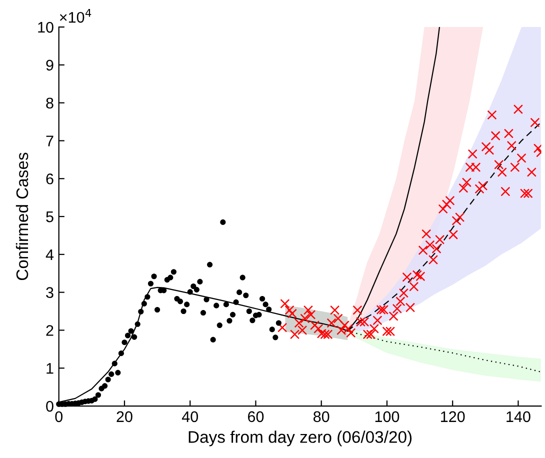 This screenshot has width=545, height=458. What do you see at coordinates (300, 438) in the screenshot?
I see `x-axis-title: Days from day zero (06/03/20)` at bounding box center [300, 438].